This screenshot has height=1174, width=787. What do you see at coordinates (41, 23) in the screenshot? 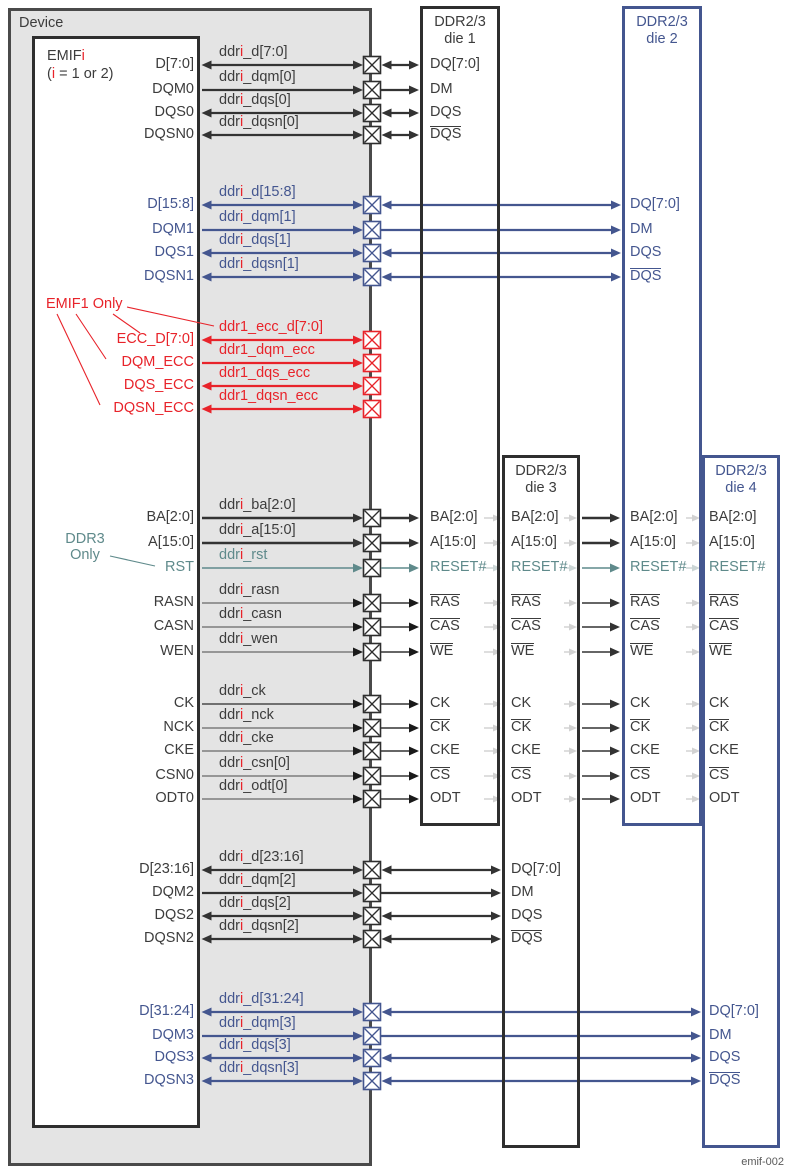
I see `device-label: Device` at bounding box center [41, 23].